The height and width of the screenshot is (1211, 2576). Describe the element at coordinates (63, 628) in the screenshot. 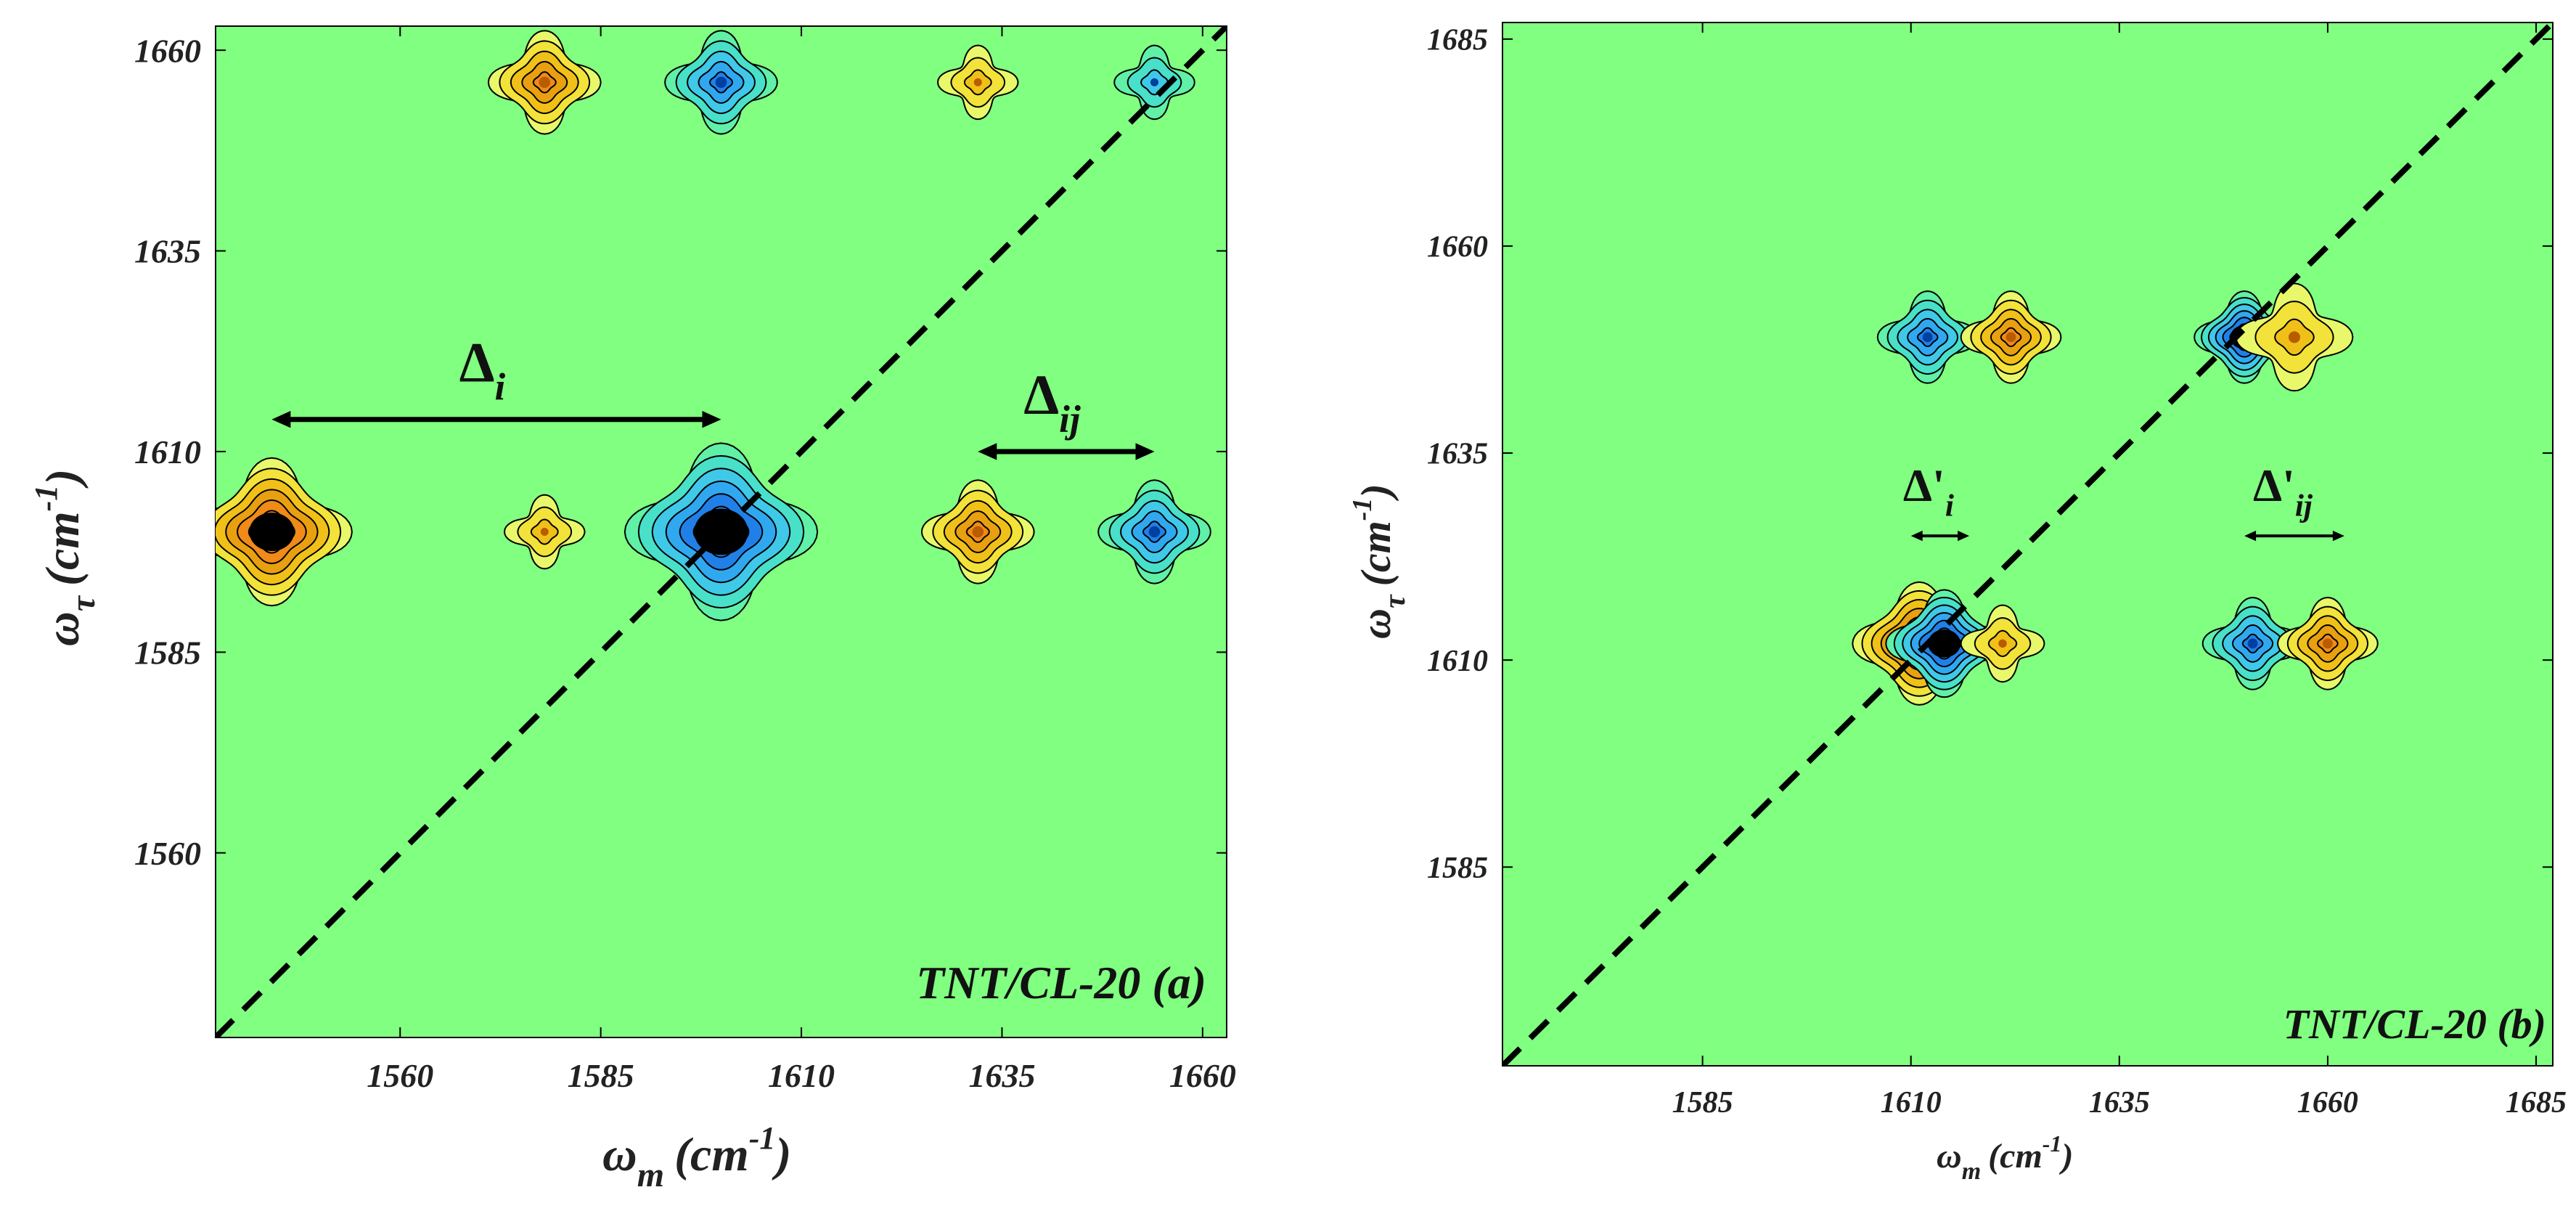

I see `panel-a-ylabel-main: ω` at that location.